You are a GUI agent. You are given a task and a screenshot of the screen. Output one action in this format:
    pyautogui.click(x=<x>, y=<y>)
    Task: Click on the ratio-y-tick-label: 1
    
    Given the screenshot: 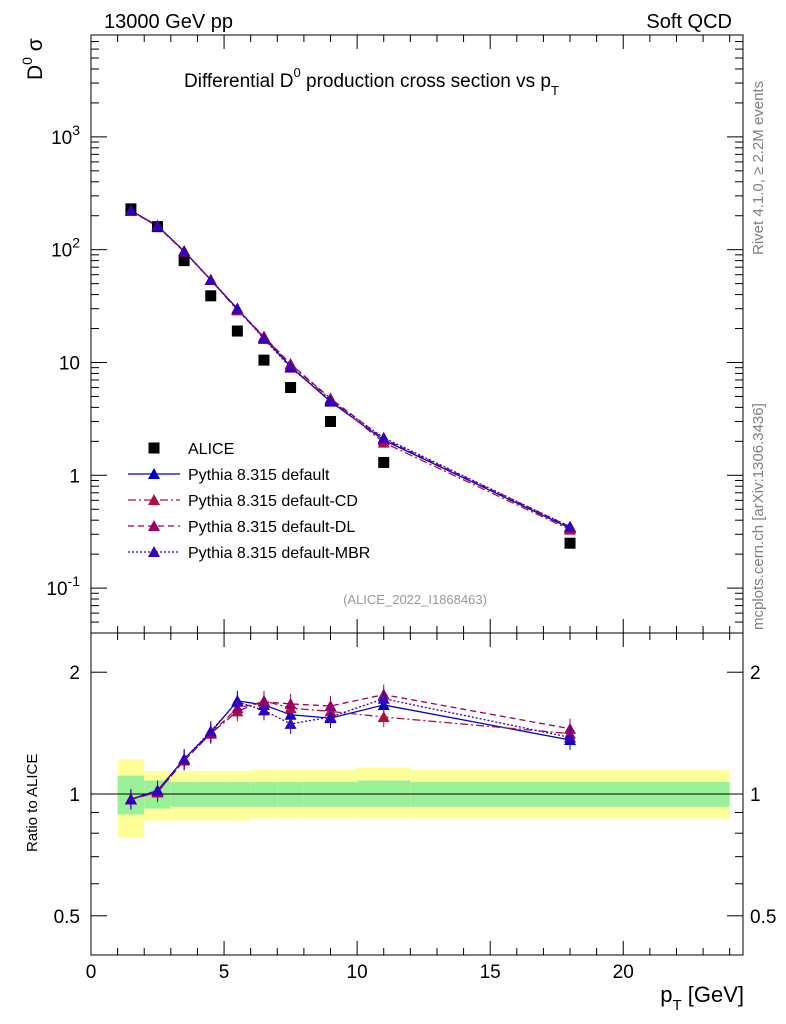 What is the action you would take?
    pyautogui.click(x=74, y=795)
    